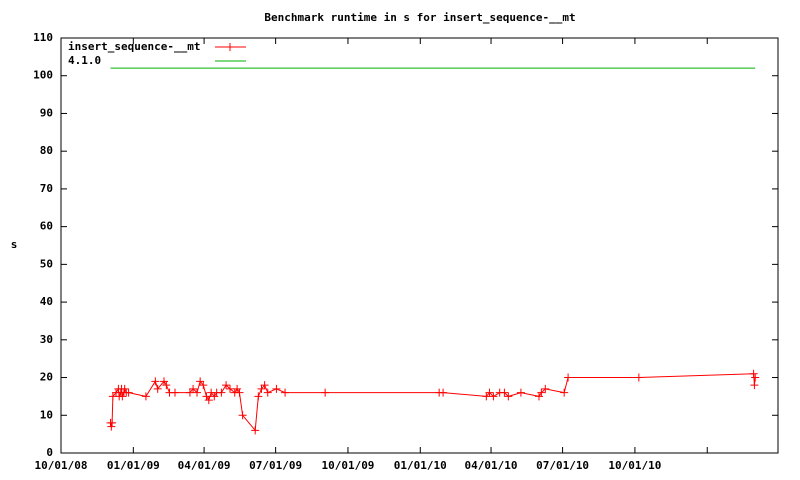 The height and width of the screenshot is (480, 800). What do you see at coordinates (420, 465) in the screenshot?
I see `x-tick-label: 01/01/10` at bounding box center [420, 465].